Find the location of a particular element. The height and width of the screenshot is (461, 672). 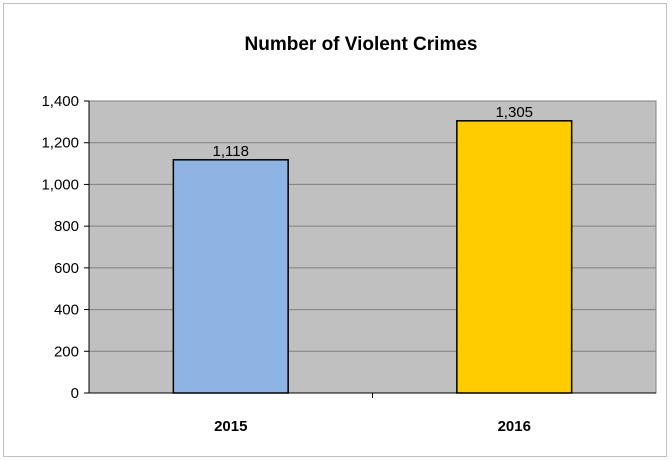

y-tick-label: 1,400 is located at coordinates (60, 101).